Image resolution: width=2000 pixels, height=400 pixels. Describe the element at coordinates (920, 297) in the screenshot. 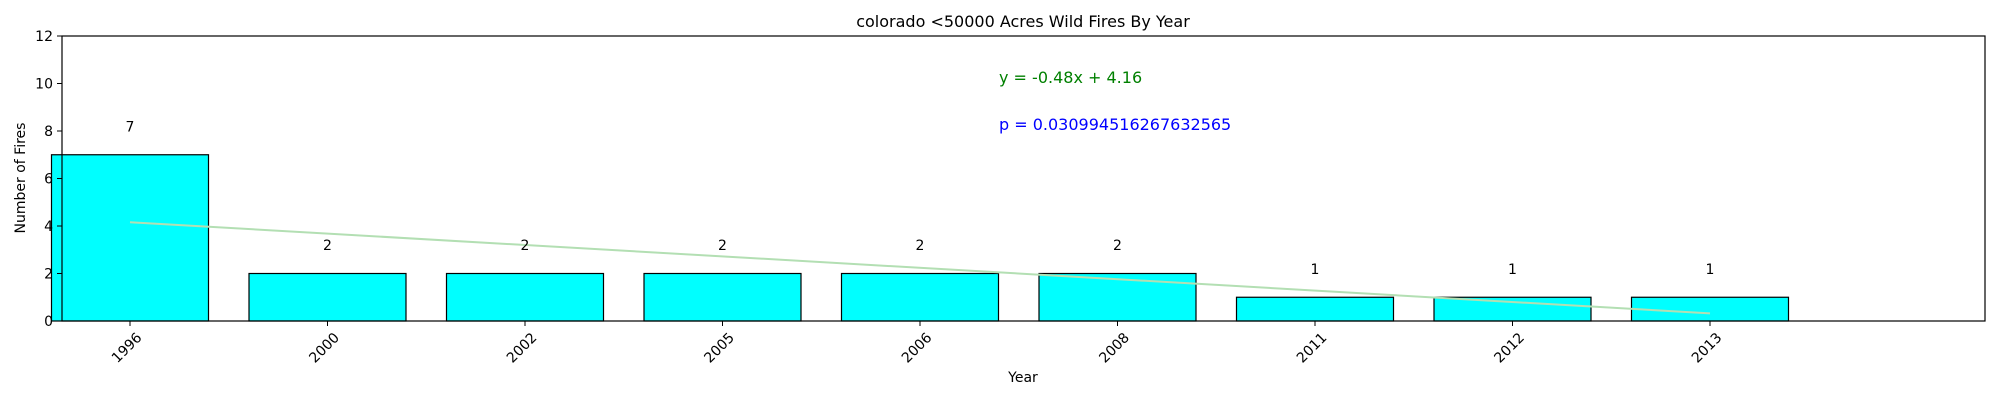

I see `bar-2006` at that location.